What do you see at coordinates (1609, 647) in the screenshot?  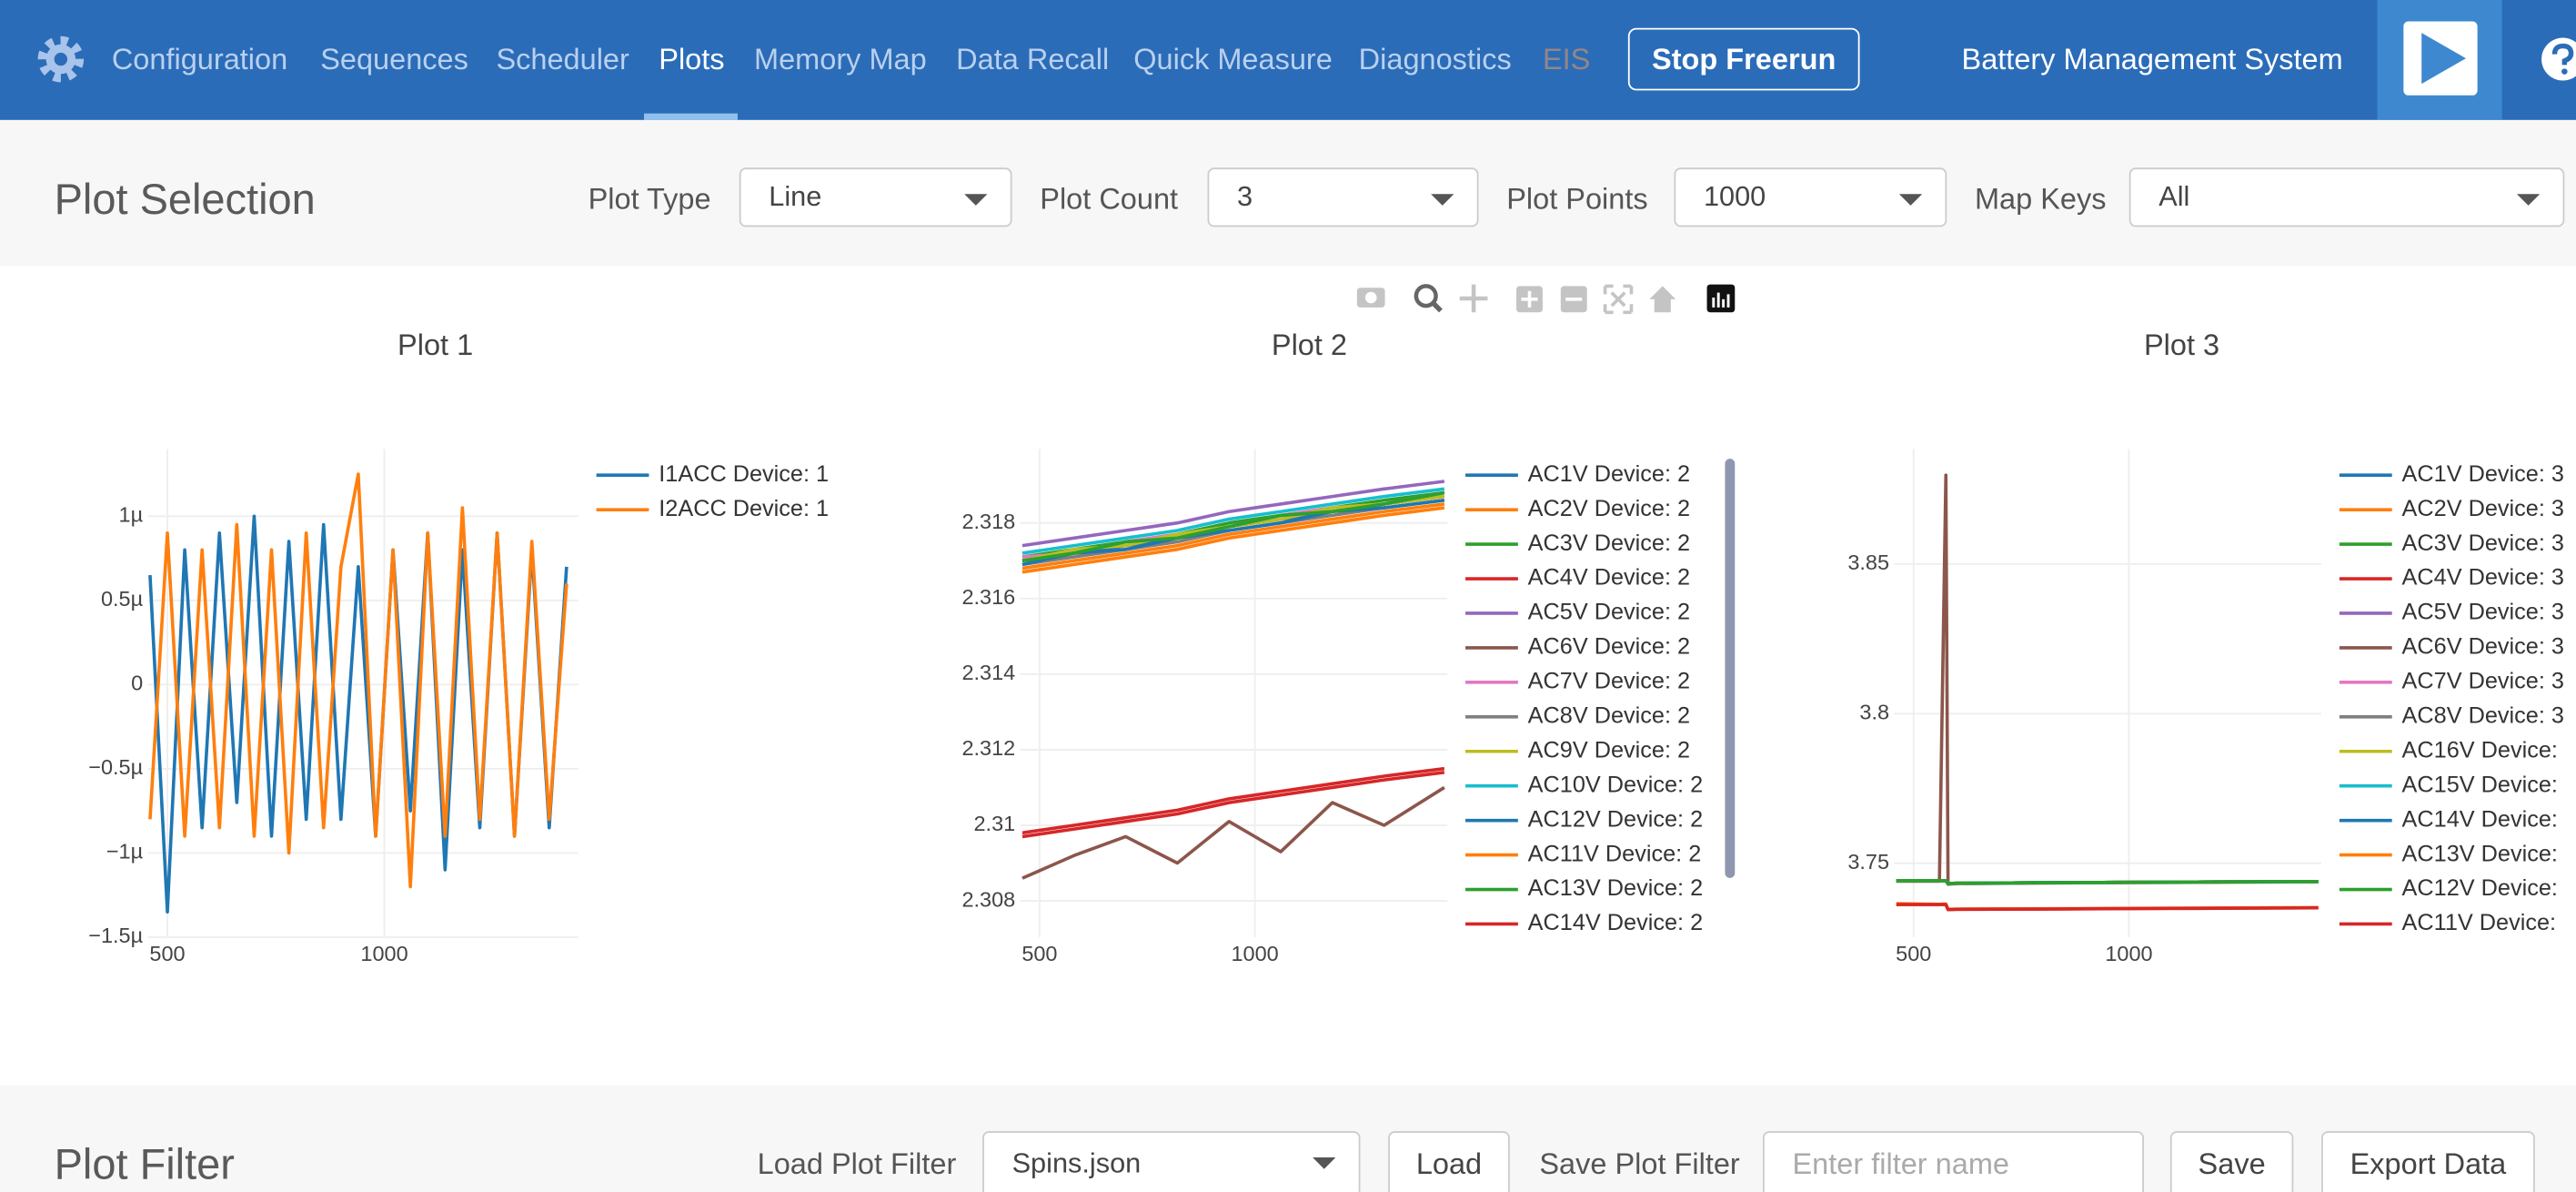 I see `legend-label: AC6V Device: 2` at bounding box center [1609, 647].